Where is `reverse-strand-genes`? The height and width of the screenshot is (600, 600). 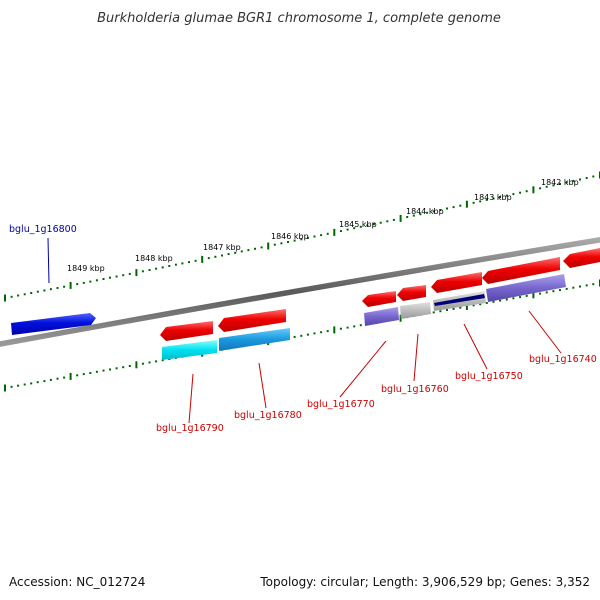 reverse-strand-genes is located at coordinates (380, 294).